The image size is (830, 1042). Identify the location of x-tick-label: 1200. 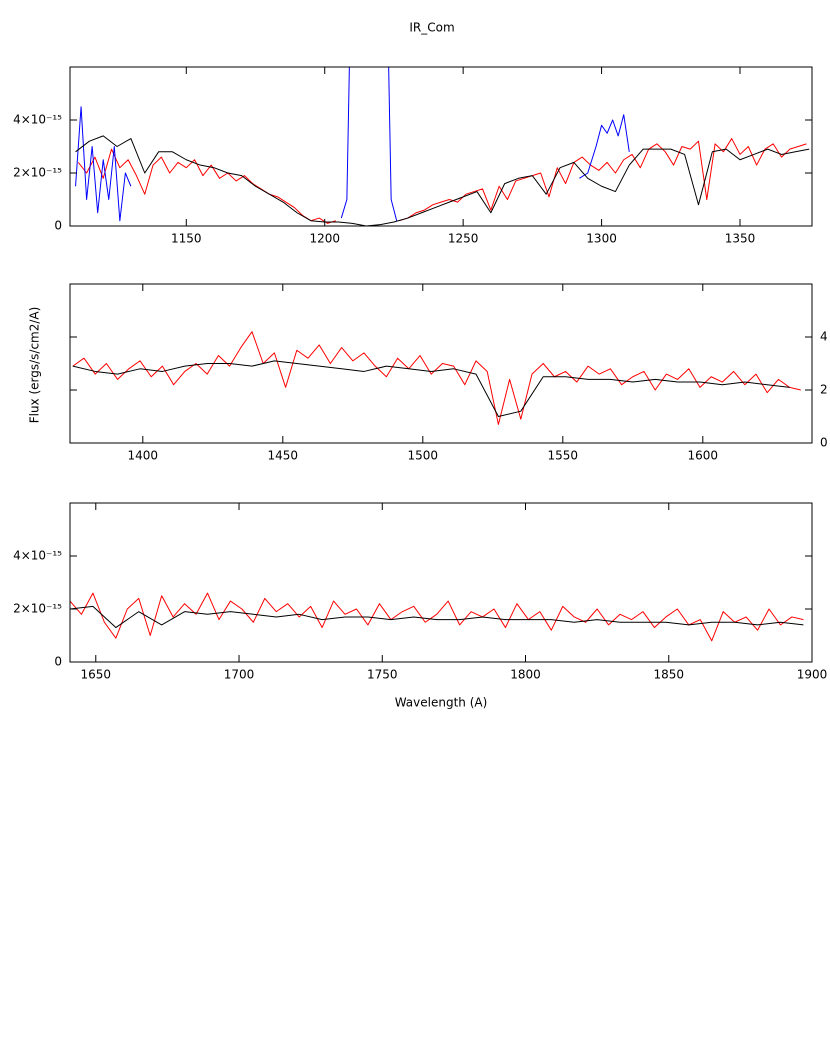
(324, 239).